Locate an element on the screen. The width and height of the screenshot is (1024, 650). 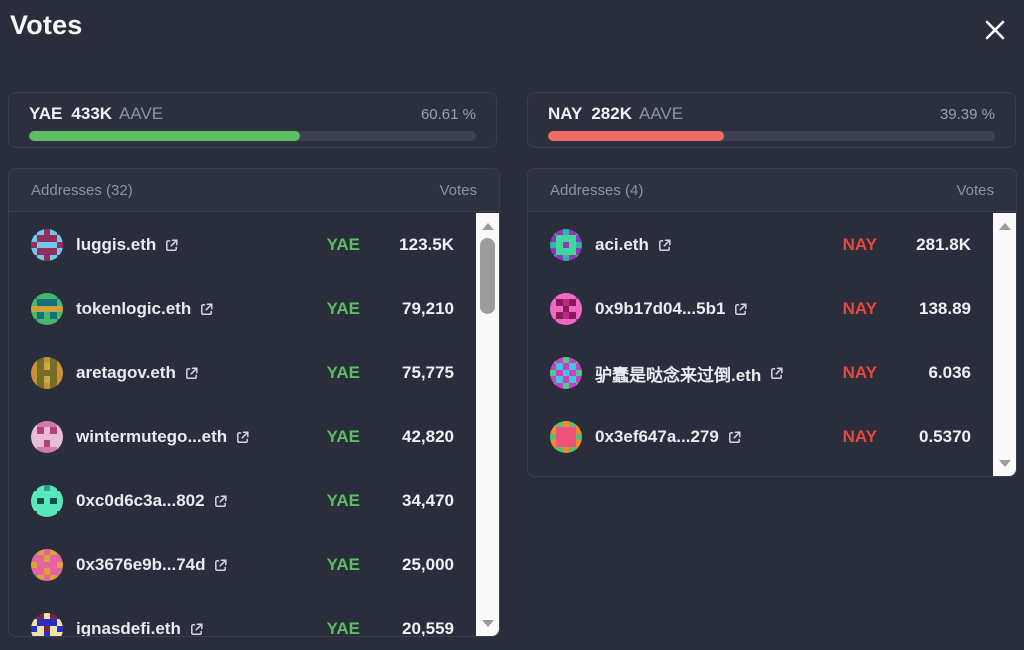
nay-progress-fill is located at coordinates (636, 136).